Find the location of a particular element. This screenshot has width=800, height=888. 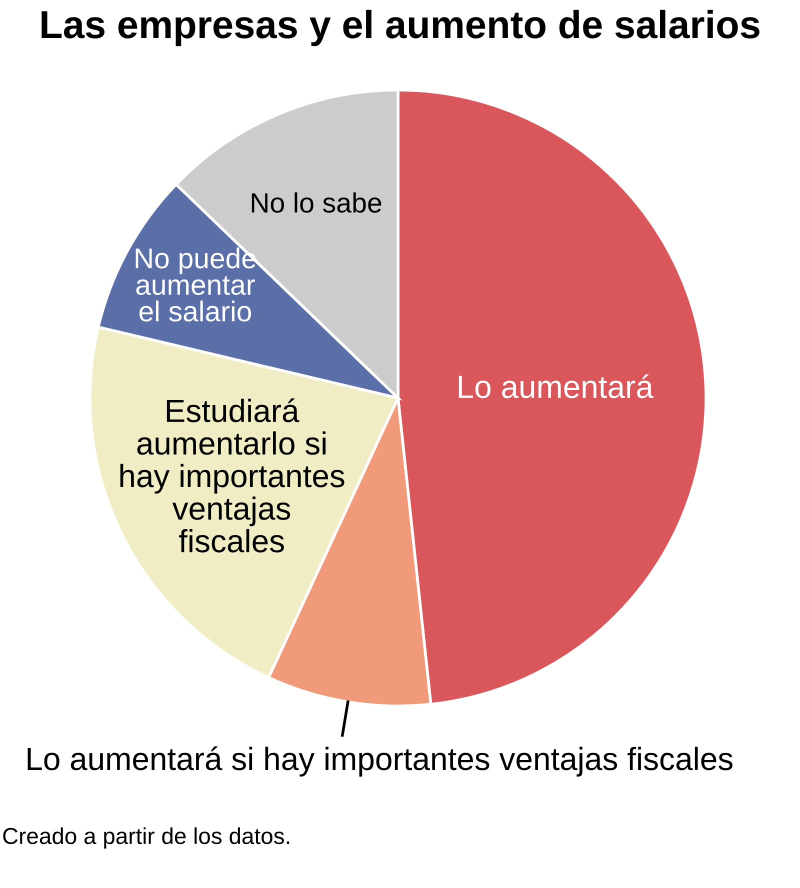

slice-label: Estudiará aumentarlo si hay importantes ventajas fiscales is located at coordinates (232, 475).